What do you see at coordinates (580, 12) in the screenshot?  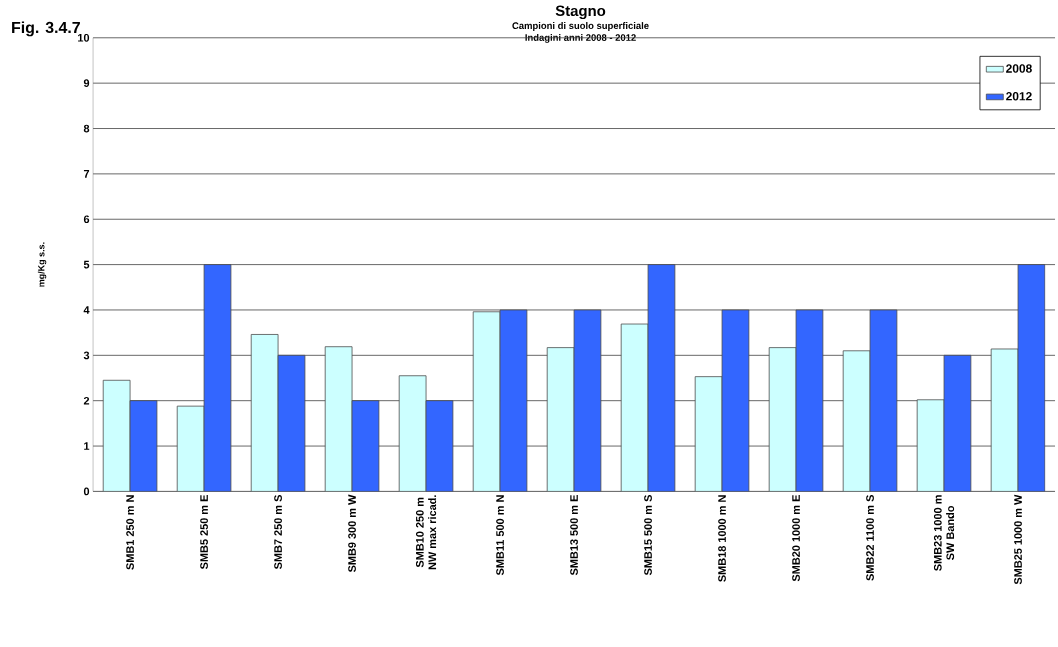 I see `chart-title: Stagno` at bounding box center [580, 12].